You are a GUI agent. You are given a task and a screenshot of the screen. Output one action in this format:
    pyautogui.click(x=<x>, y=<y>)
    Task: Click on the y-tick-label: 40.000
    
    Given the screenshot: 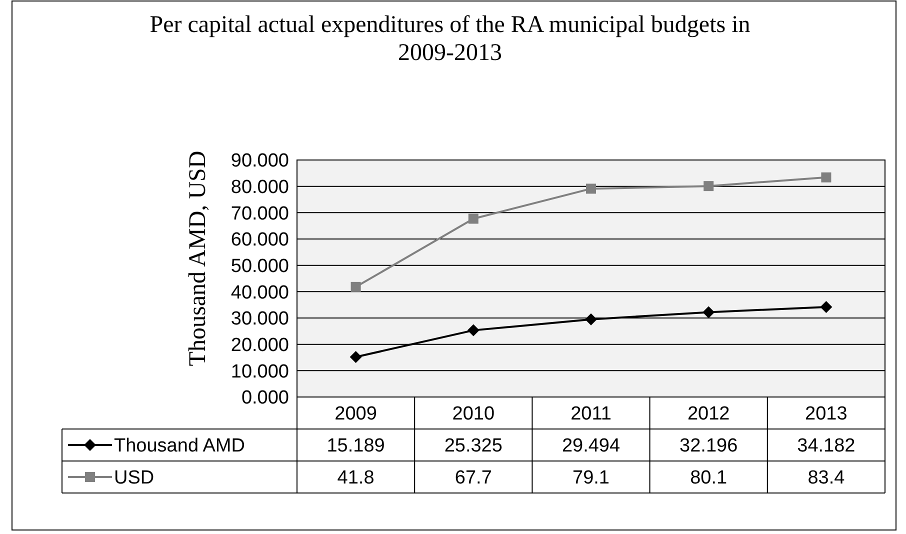 What is the action you would take?
    pyautogui.click(x=259, y=293)
    